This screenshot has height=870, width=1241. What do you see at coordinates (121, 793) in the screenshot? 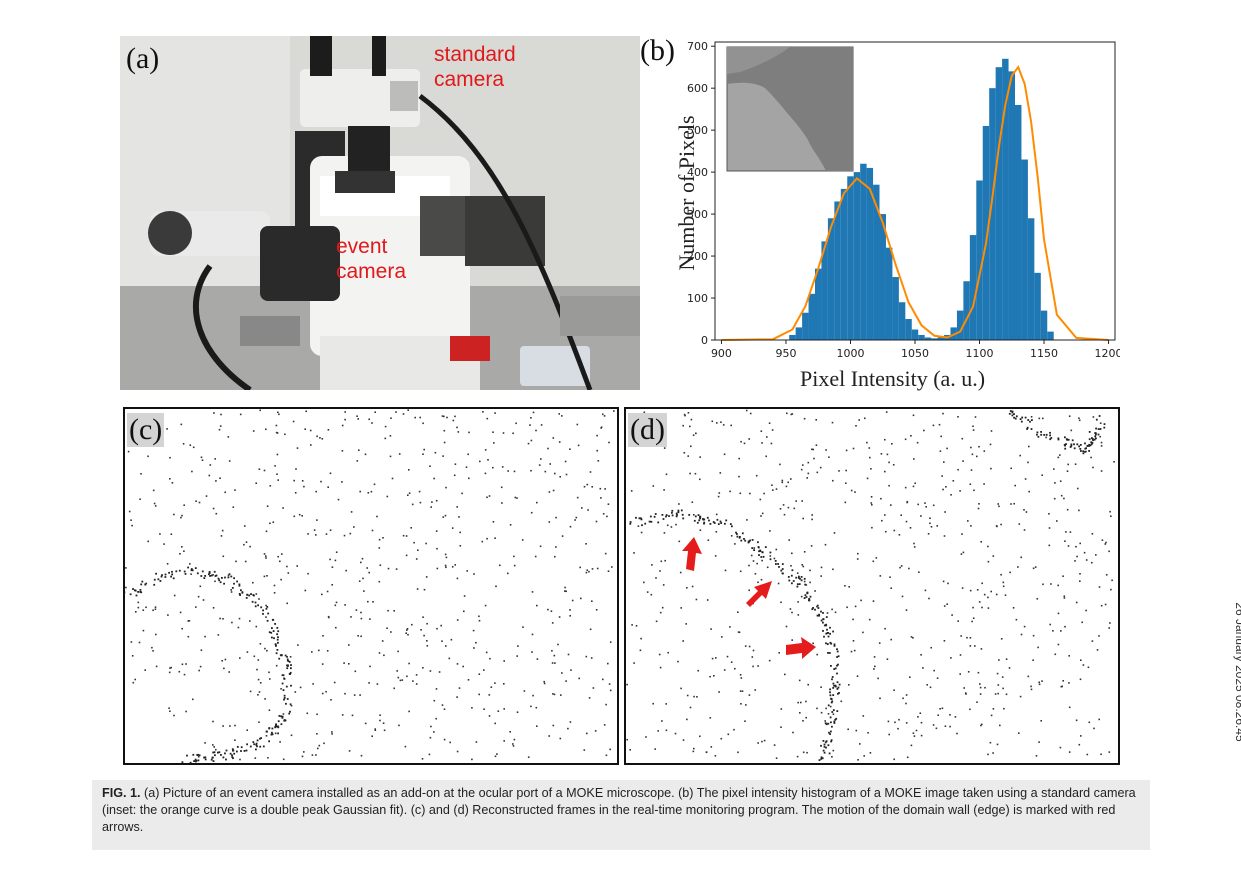
I see `caption-fig-label: FIG. 1.` at bounding box center [121, 793].